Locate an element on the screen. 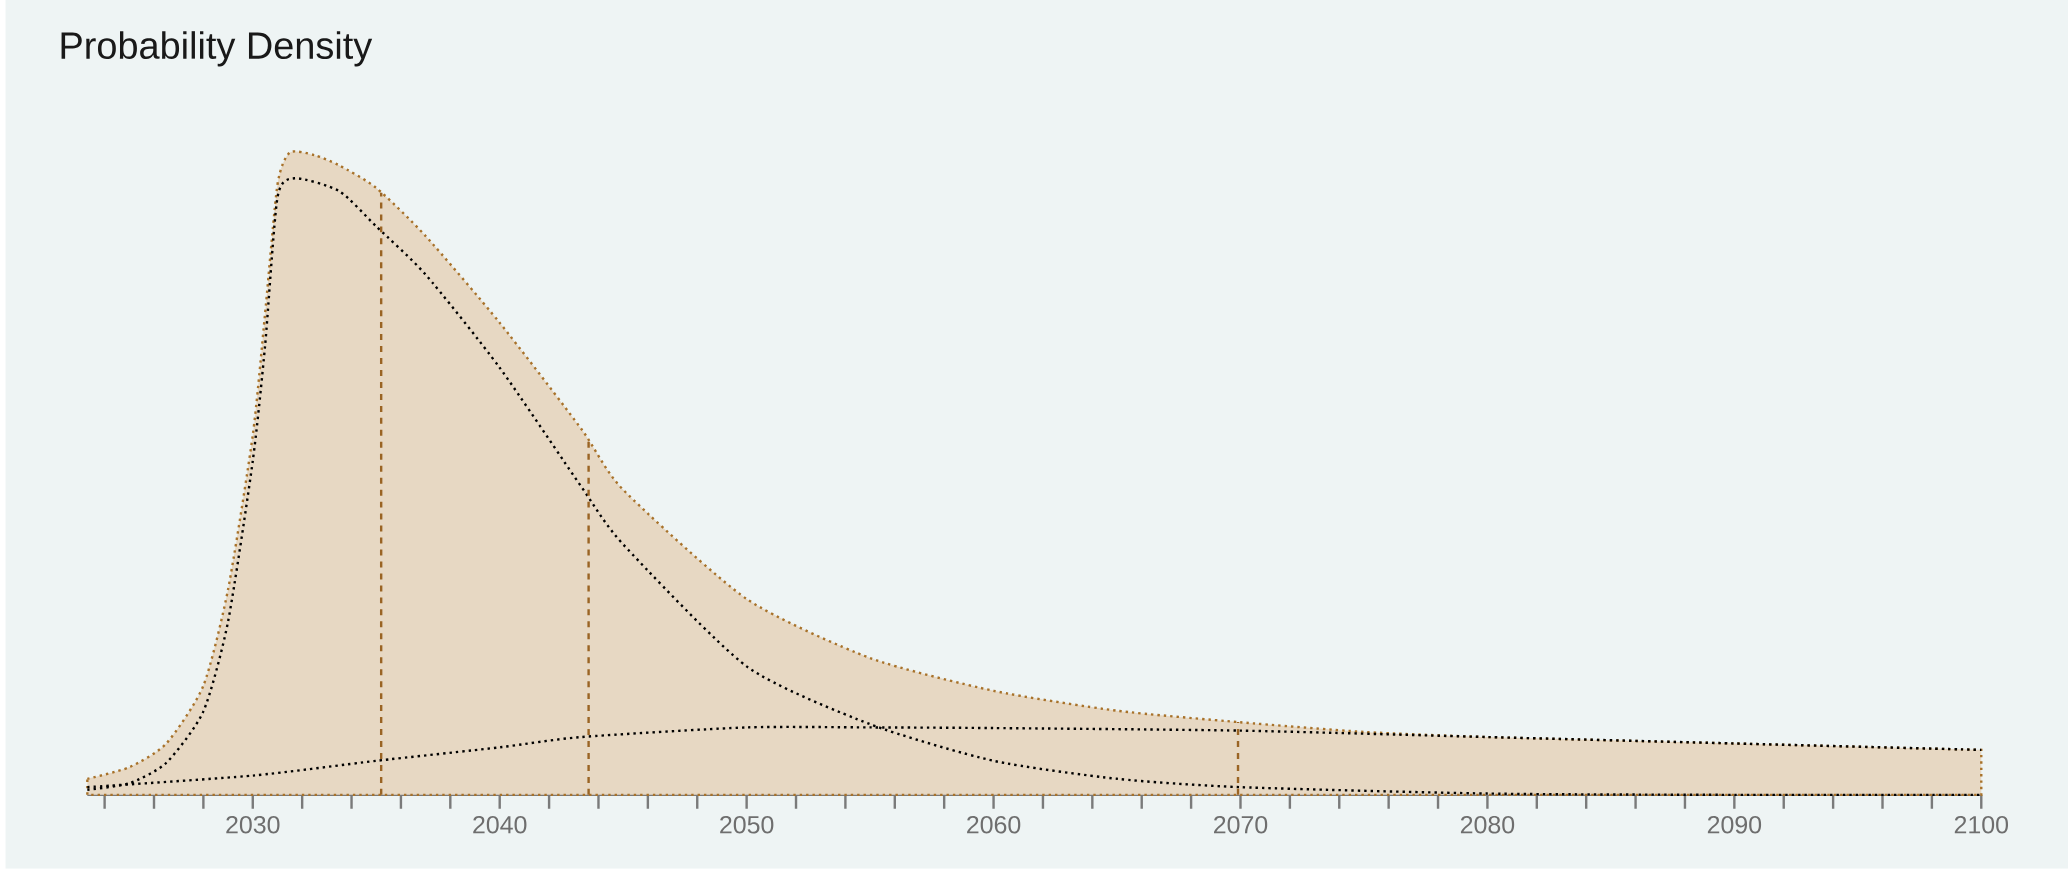 Image resolution: width=2068 pixels, height=869 pixels. x-tick-label: 2080 is located at coordinates (1487, 825).